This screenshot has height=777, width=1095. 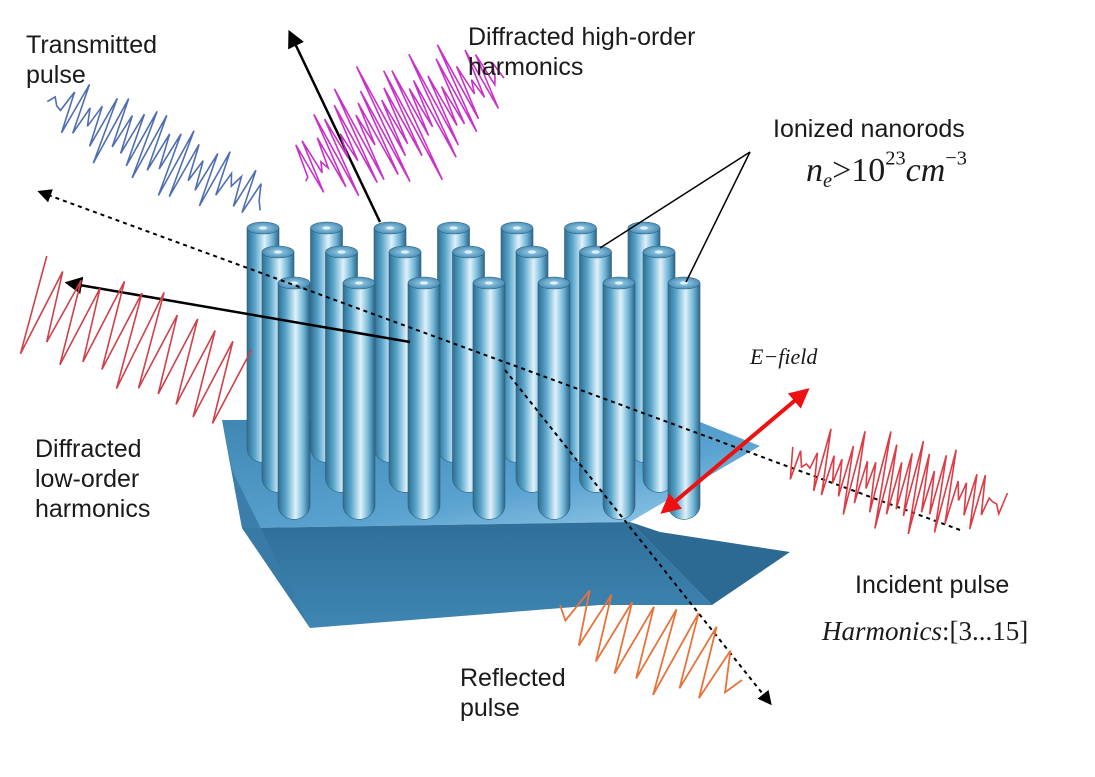 I want to click on reflected-beam-arrow, so click(x=638, y=537).